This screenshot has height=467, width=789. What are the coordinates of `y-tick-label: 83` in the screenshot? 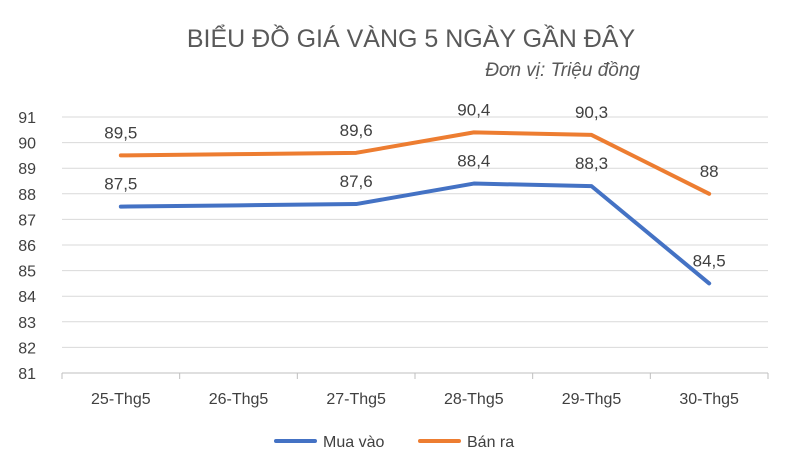 It's located at (27, 323).